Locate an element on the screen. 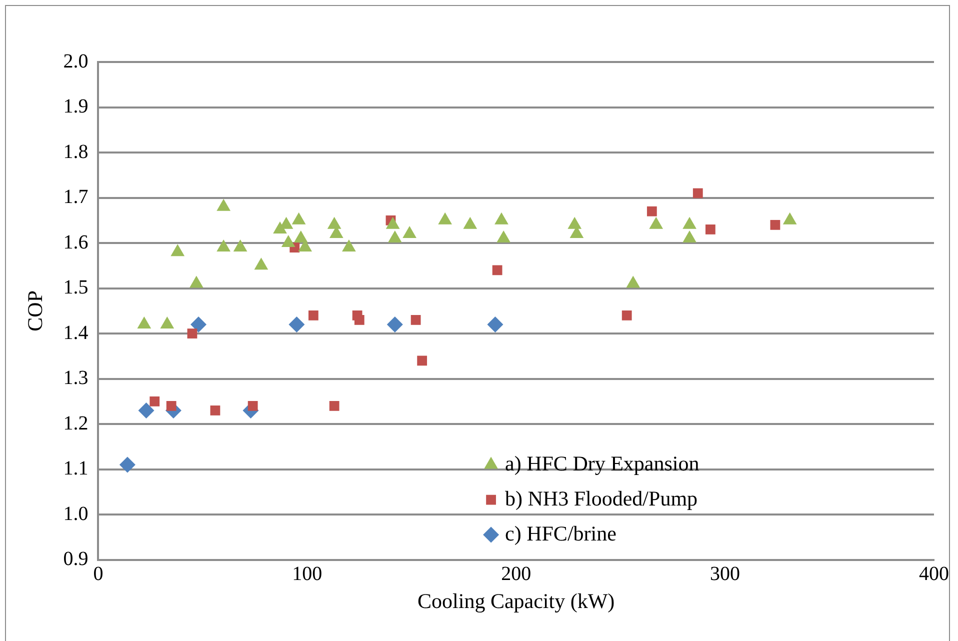 Image resolution: width=958 pixels, height=641 pixels. x-tick-label: 300 is located at coordinates (725, 574).